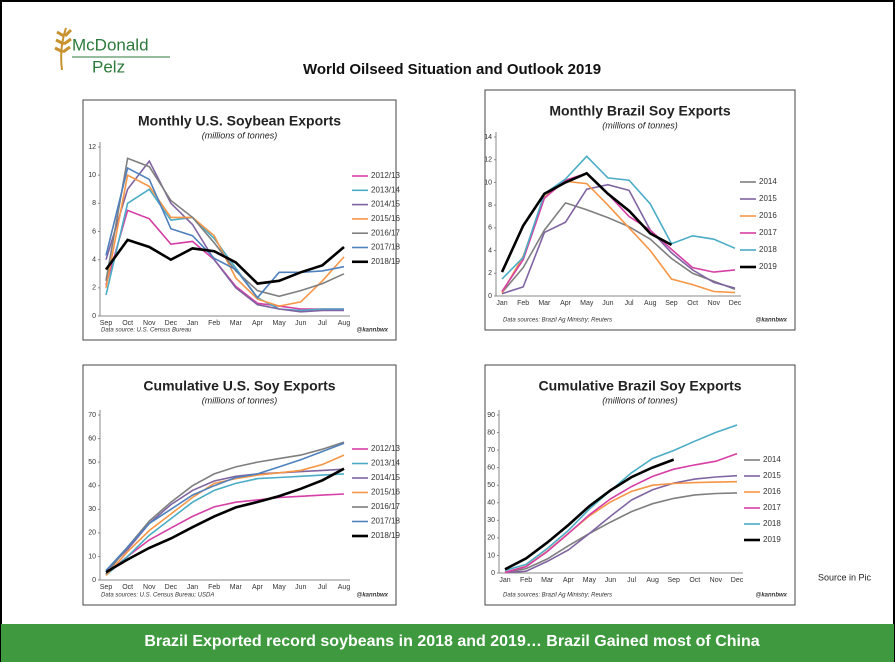  Describe the element at coordinates (452, 69) in the screenshot. I see `slide-title: World Oilseed Situation and Outlook 2019` at that location.